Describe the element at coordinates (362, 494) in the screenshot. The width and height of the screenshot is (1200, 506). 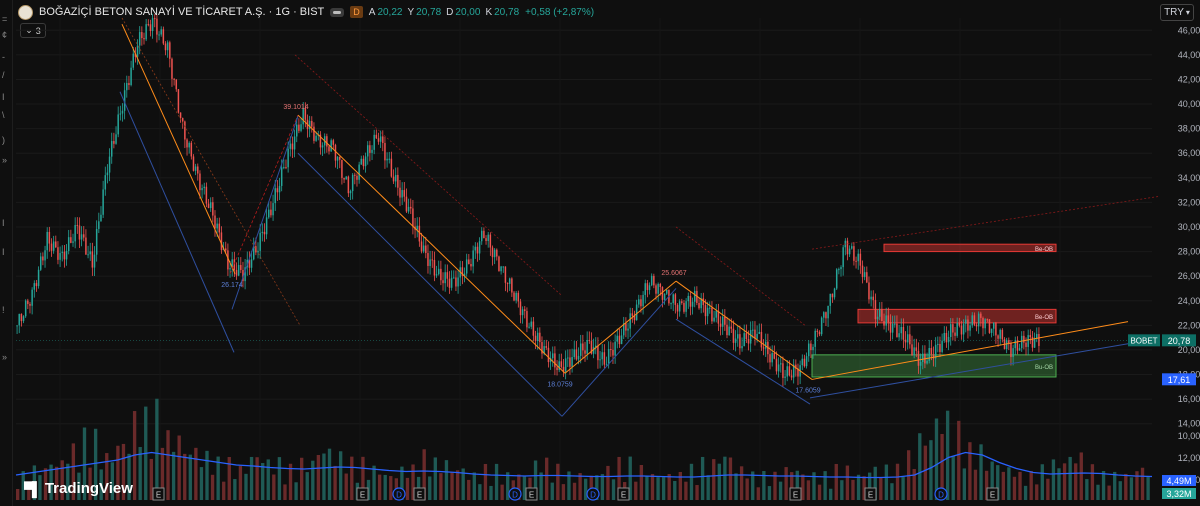
I see `earnings-marker` at that location.